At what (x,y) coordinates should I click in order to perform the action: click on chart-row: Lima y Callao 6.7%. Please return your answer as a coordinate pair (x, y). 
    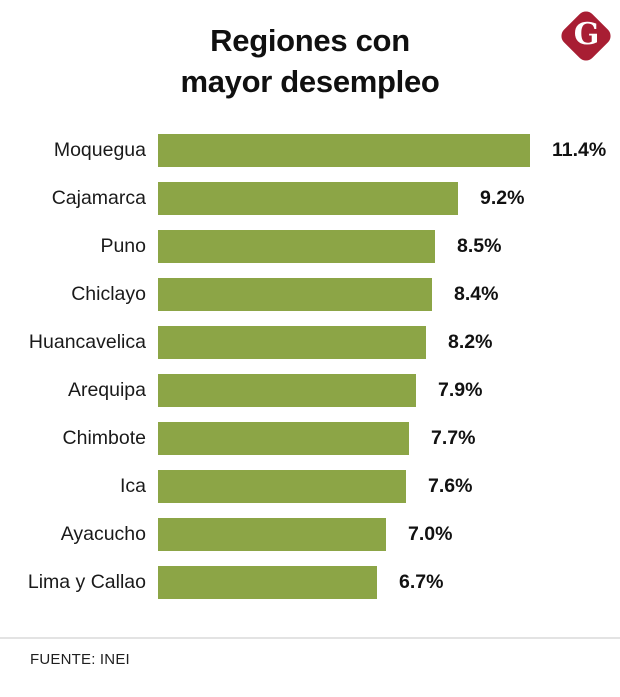
    Looking at the image, I should click on (310, 582).